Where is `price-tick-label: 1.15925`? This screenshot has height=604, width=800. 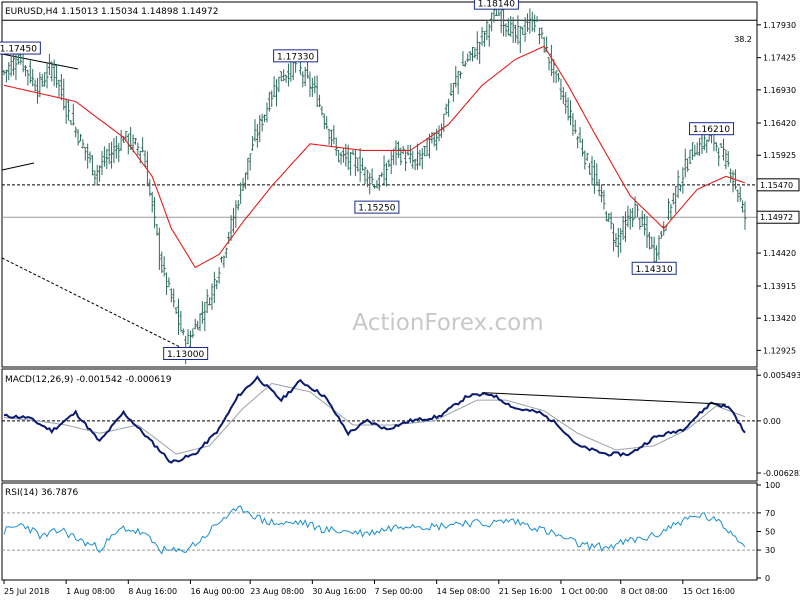 price-tick-label: 1.15925 is located at coordinates (779, 155).